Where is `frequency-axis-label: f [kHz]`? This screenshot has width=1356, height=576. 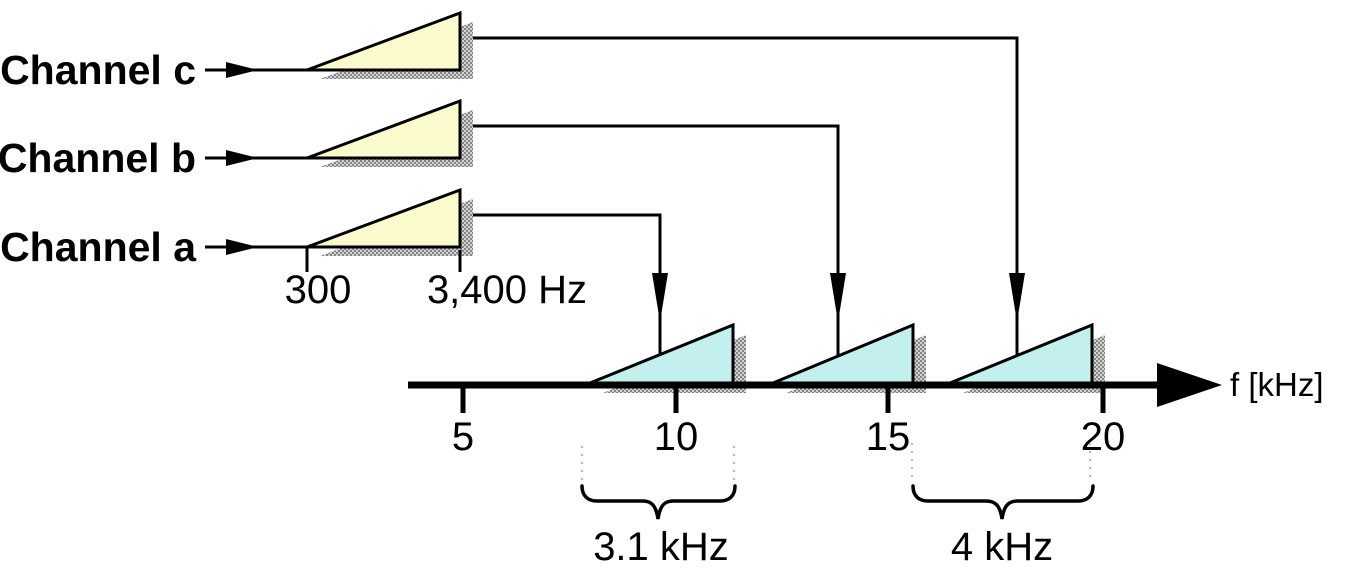
frequency-axis-label: f [kHz] is located at coordinates (1277, 384).